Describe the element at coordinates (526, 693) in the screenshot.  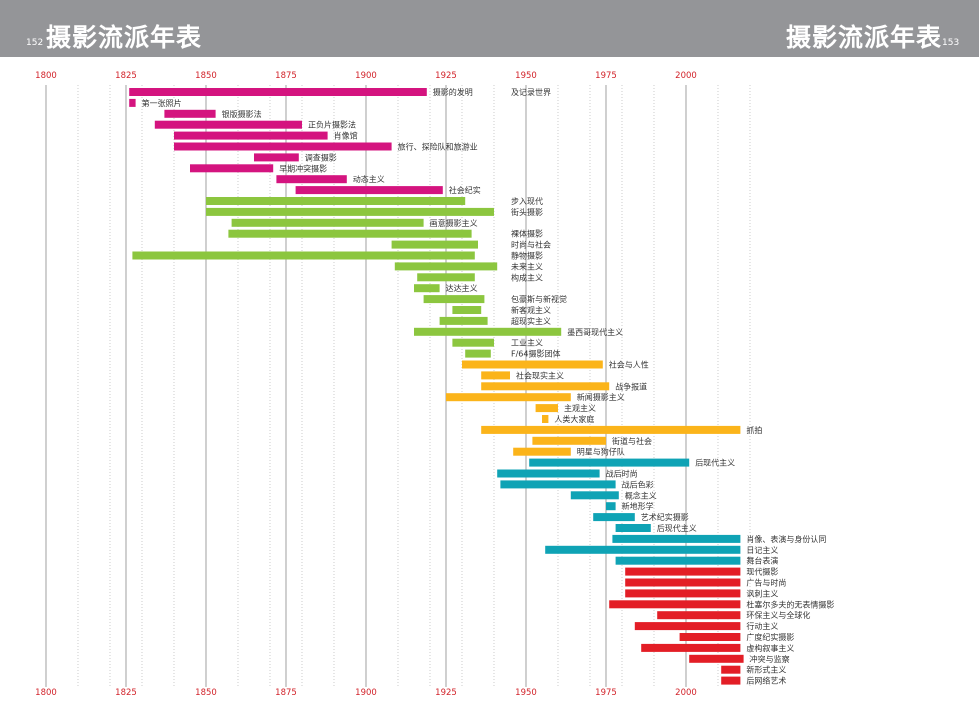
I see `x-tick-label-bottom: 1950` at that location.